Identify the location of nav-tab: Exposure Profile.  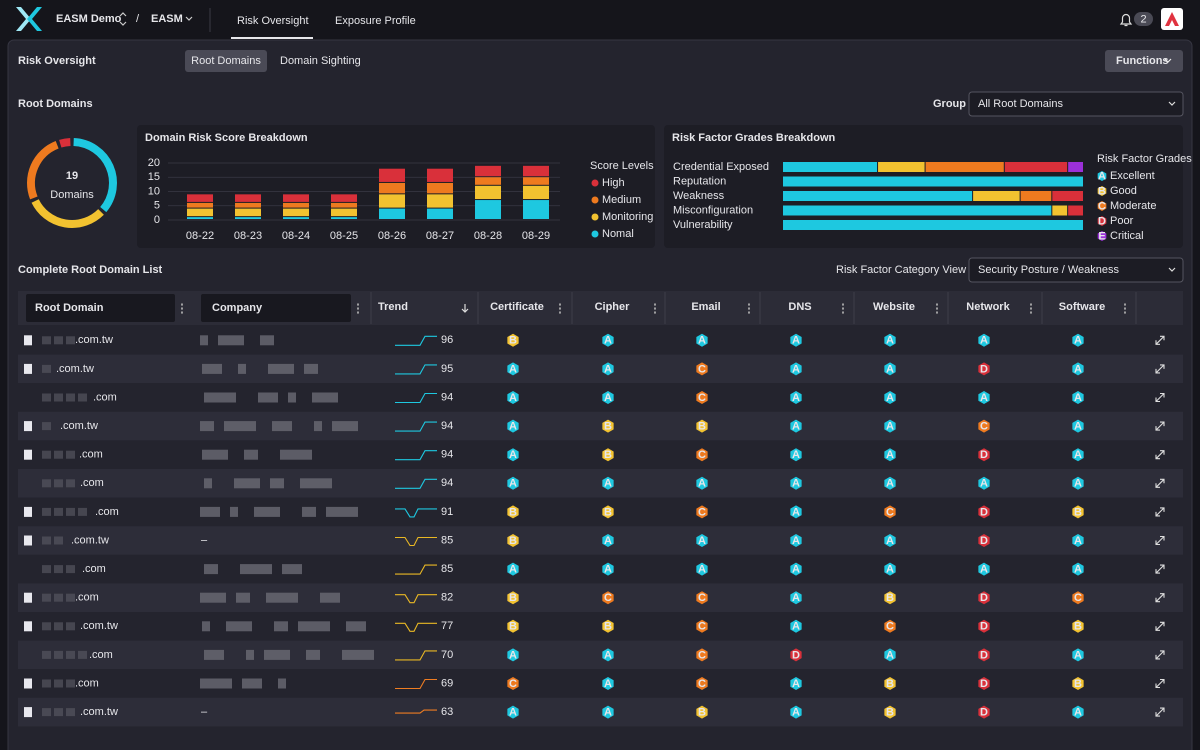
(375, 21).